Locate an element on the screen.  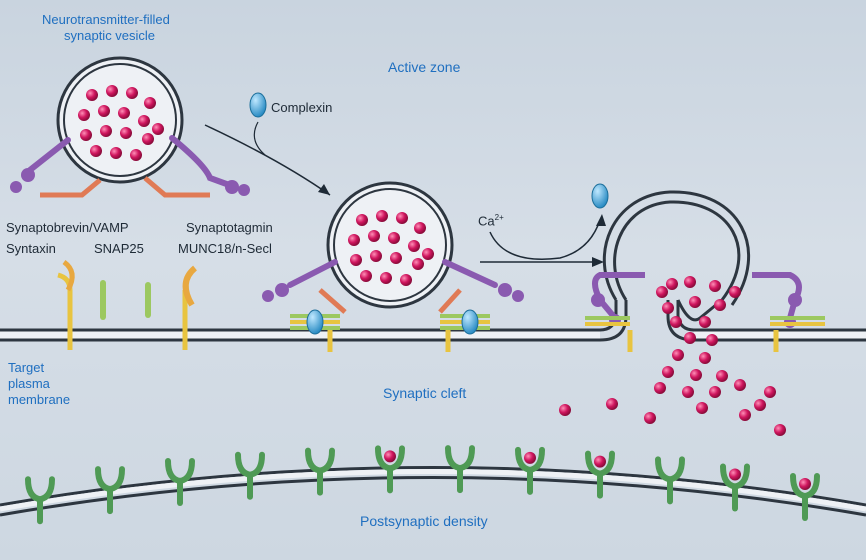
calcium-symbol: Ca is located at coordinates (486, 221).